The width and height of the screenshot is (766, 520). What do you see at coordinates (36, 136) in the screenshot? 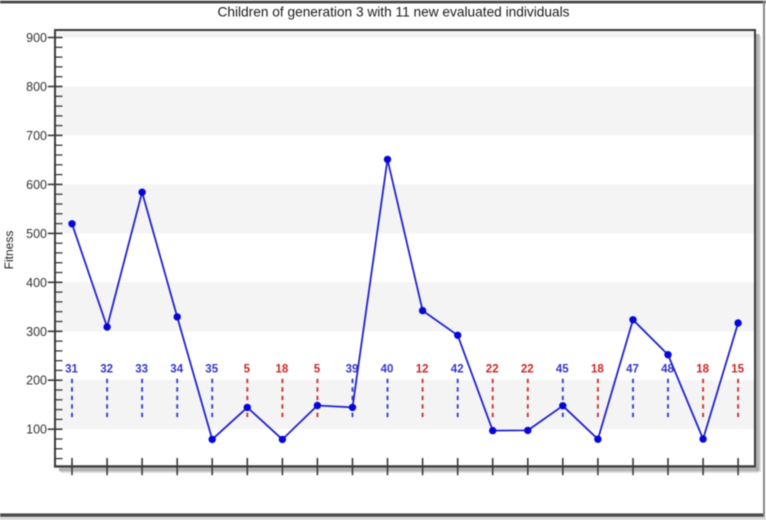
I see `svg-text: 700` at bounding box center [36, 136].